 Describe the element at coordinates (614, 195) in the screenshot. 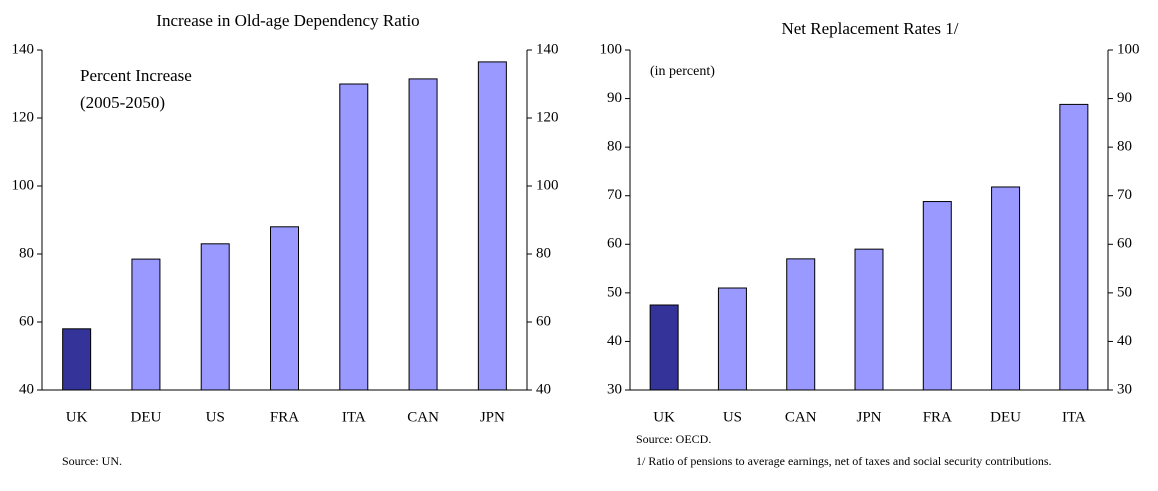

I see `y-tick-label: 70` at that location.